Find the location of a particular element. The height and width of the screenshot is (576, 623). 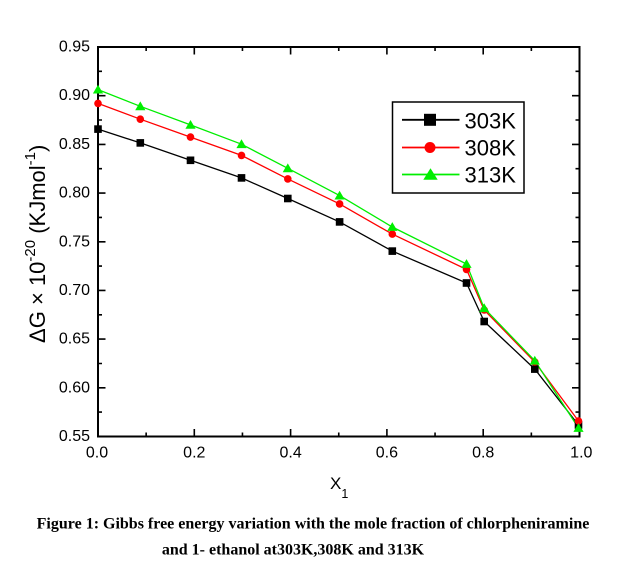

svg-text: 1.0 is located at coordinates (581, 453).